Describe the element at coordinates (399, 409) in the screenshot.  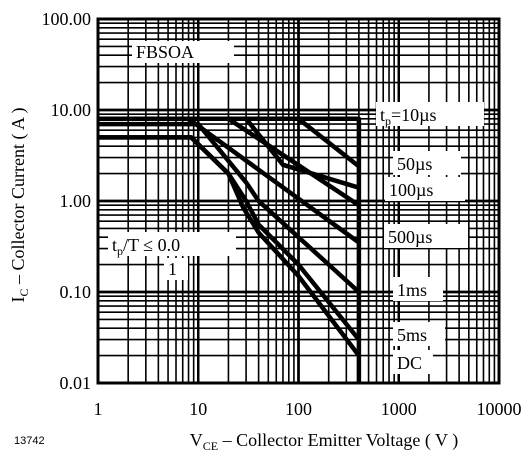
I see `x-tick-label: 1000` at that location.